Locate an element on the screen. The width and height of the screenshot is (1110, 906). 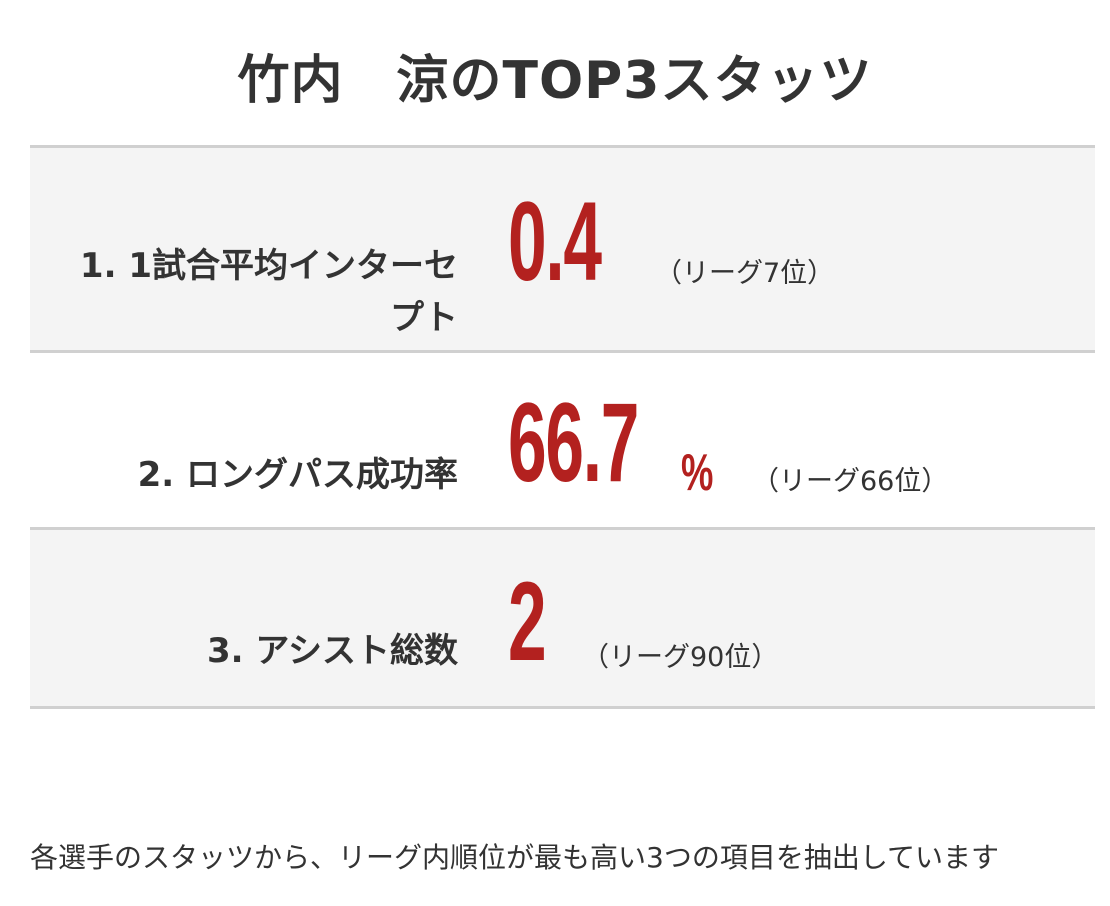
stat-rank: （リーグ66位） is located at coordinates (850, 481).